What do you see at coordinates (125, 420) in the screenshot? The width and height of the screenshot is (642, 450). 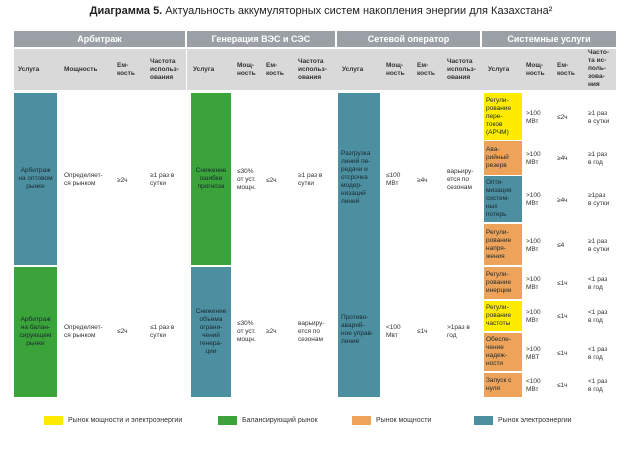 I see `legend-label: Рынок мощности и электроэнергии` at bounding box center [125, 420].